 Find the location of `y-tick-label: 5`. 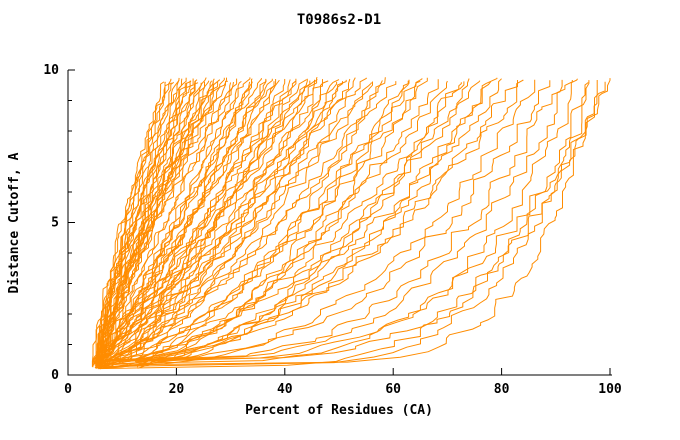

y-tick-label: 5 is located at coordinates (55, 223).